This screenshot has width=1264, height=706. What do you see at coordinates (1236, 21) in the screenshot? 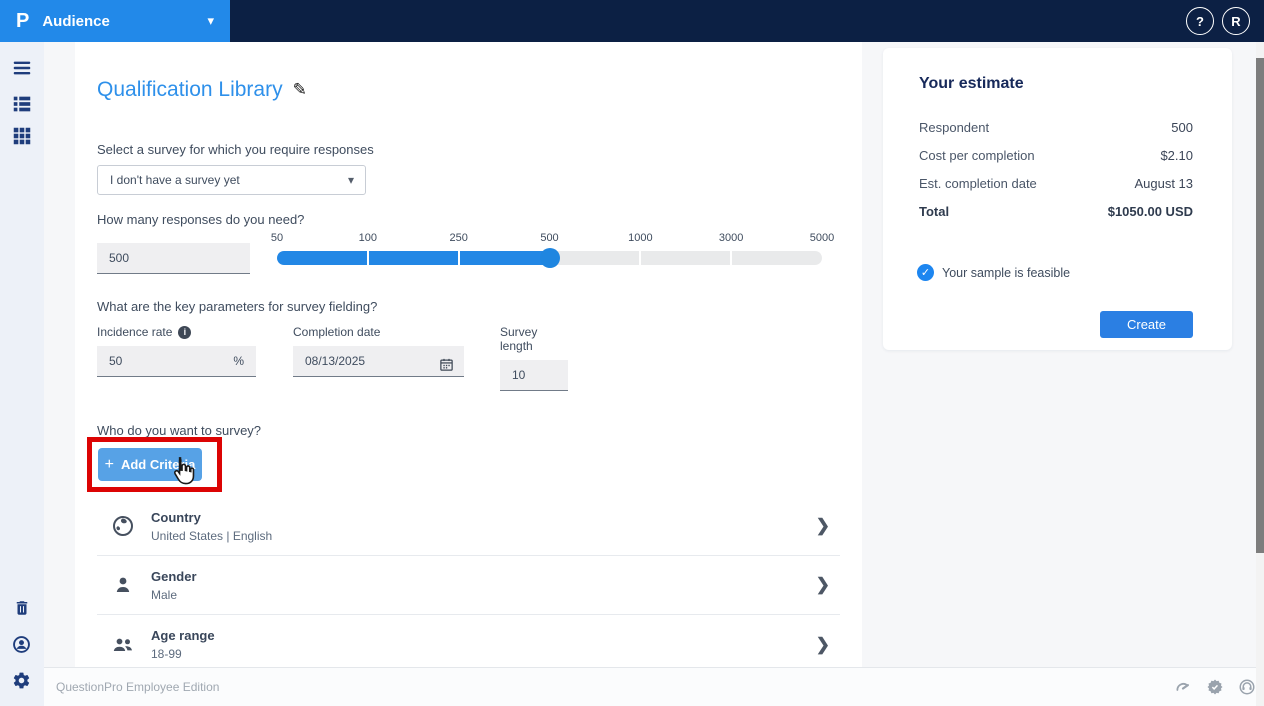
I see `avatar: R` at bounding box center [1236, 21].